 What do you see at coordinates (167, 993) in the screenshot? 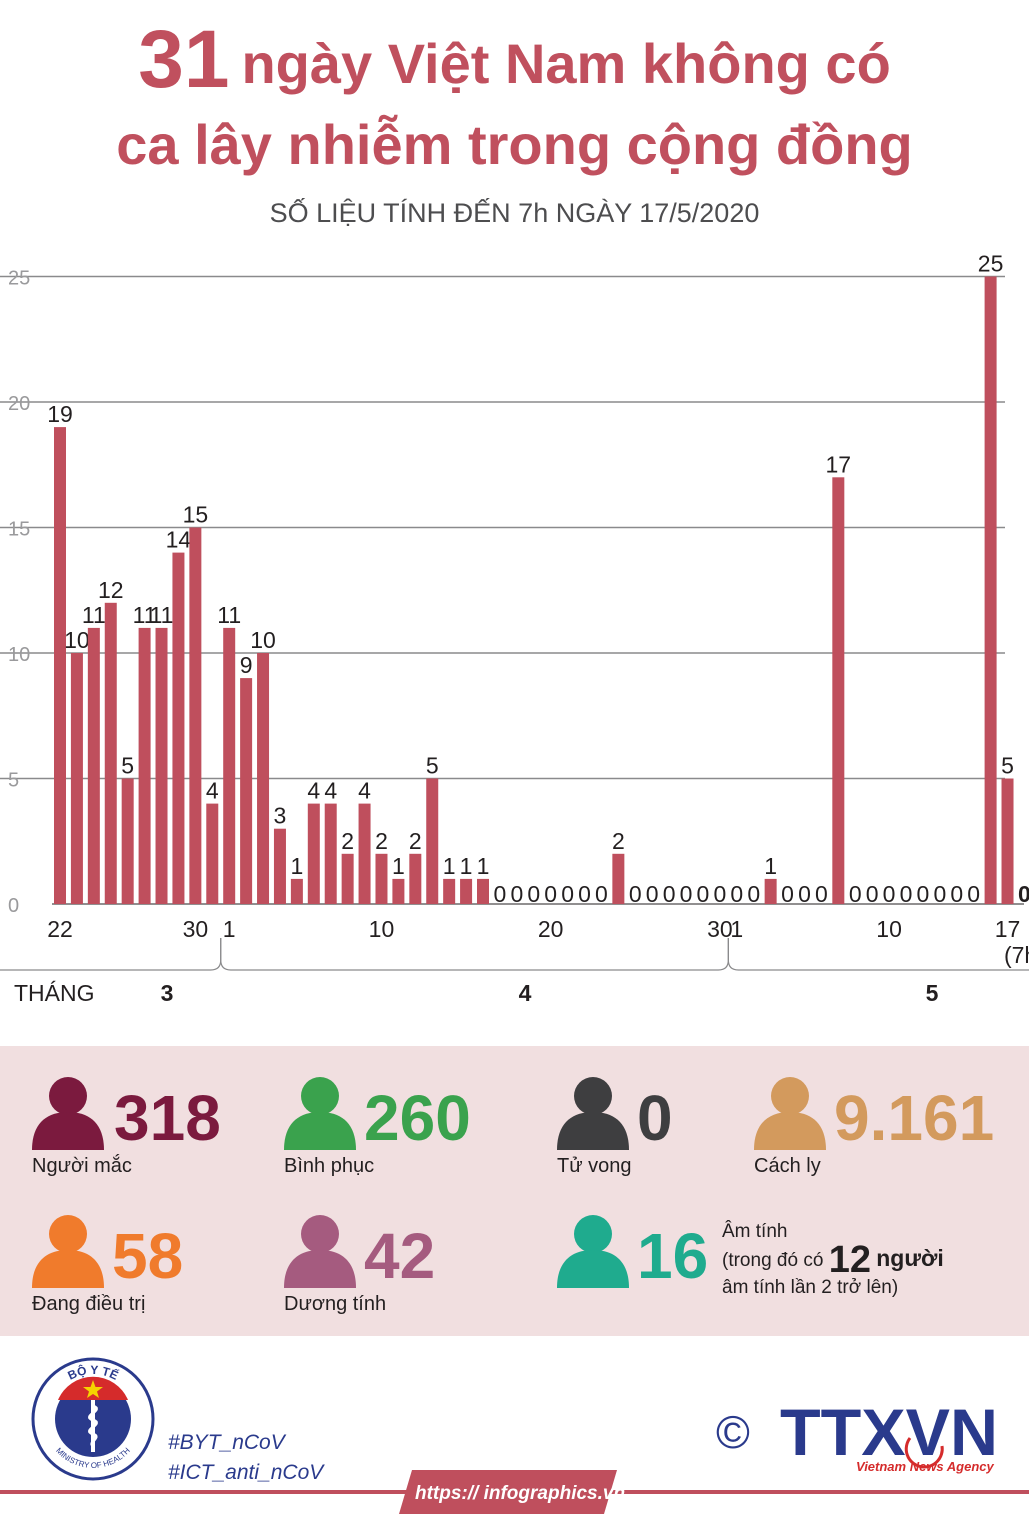
I see `month-label: 3` at bounding box center [167, 993].